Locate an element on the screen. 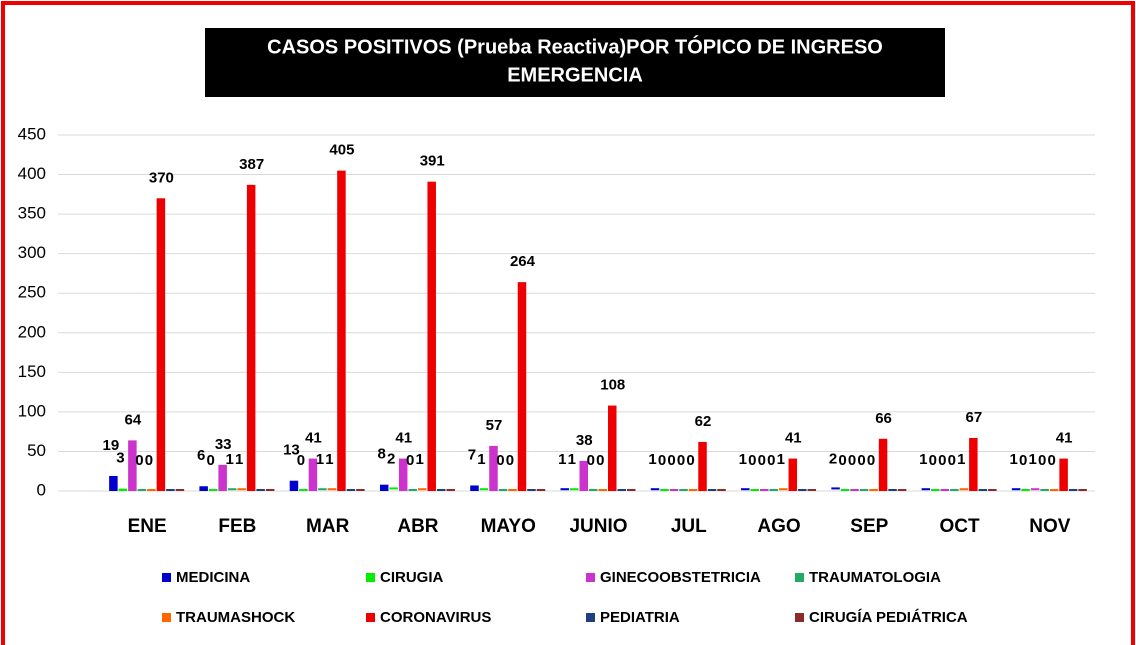 This screenshot has height=645, width=1136. legend-label: MEDICINA is located at coordinates (213, 577).